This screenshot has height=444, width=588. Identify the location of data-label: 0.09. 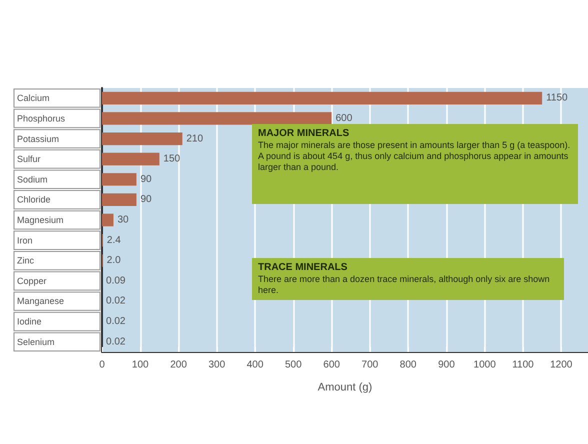
(116, 280).